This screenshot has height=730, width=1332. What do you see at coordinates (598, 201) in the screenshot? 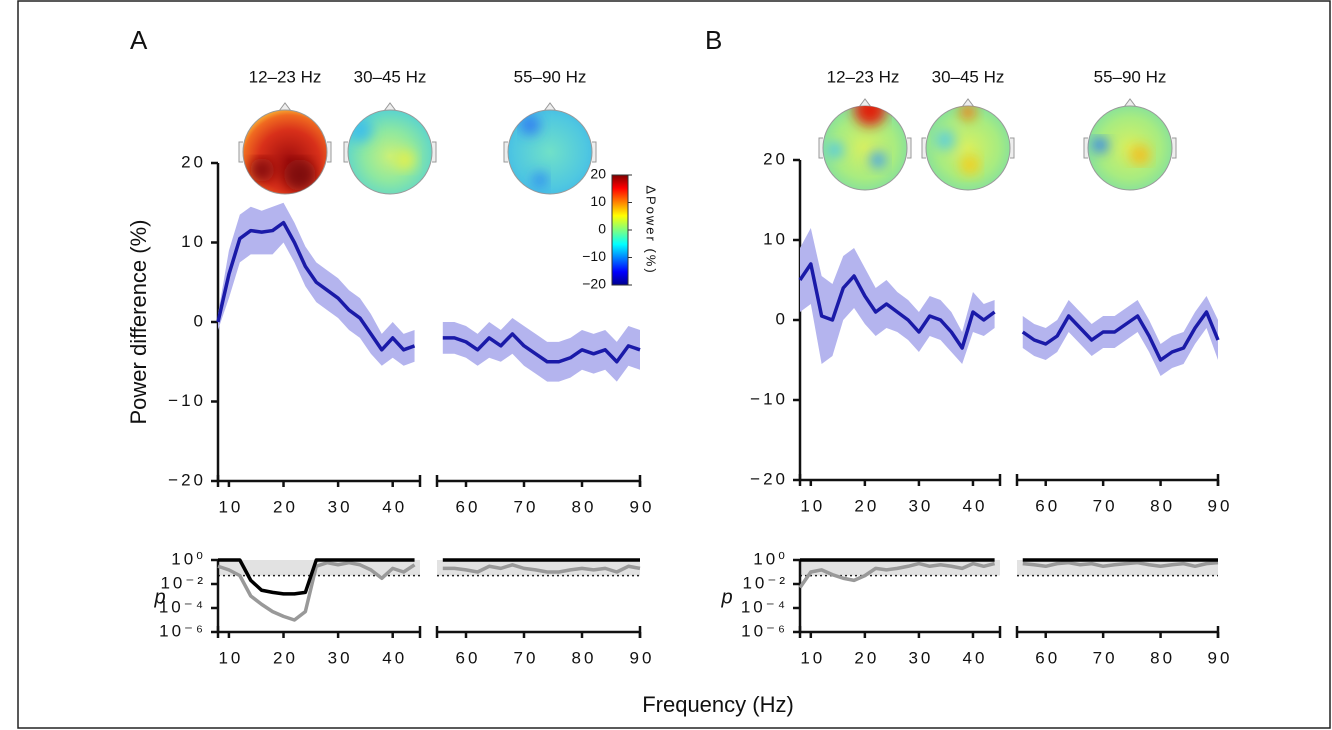
I see `colorbar-tick-label: 10` at bounding box center [598, 201].